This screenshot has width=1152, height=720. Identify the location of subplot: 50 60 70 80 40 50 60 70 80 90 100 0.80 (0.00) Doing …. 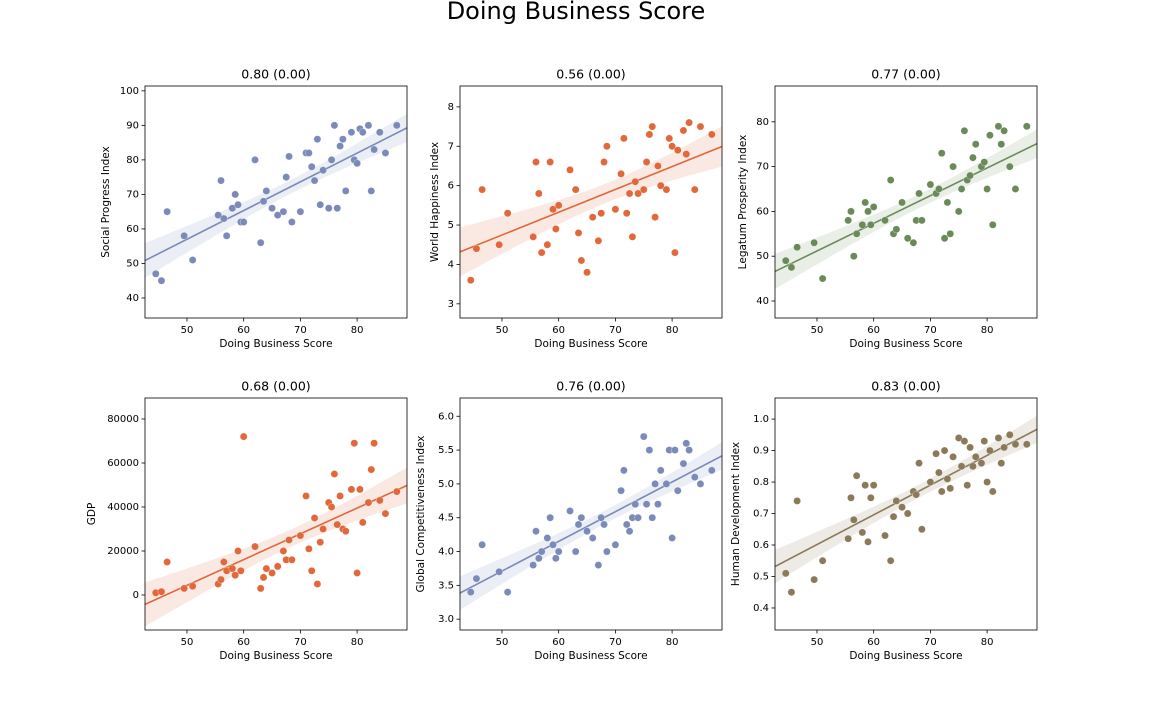
(254, 208).